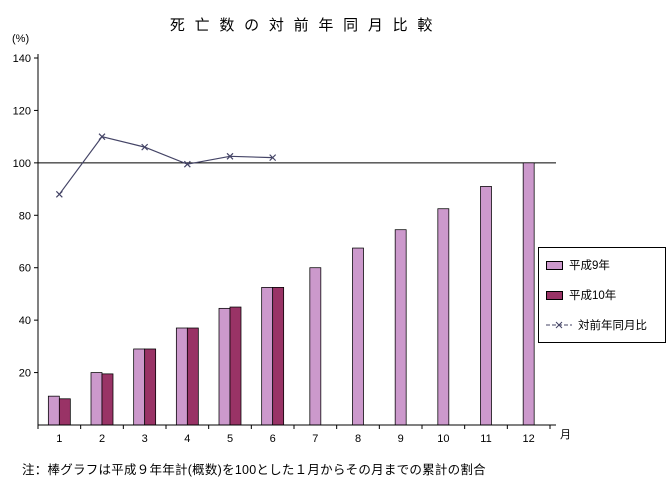  I want to click on bar-heisei9-m6, so click(267, 356).